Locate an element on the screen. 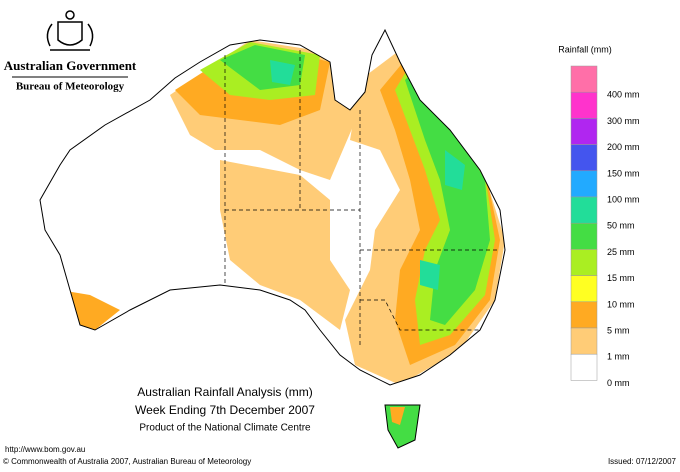 The height and width of the screenshot is (472, 680). legend-label: 100 mm is located at coordinates (623, 199).